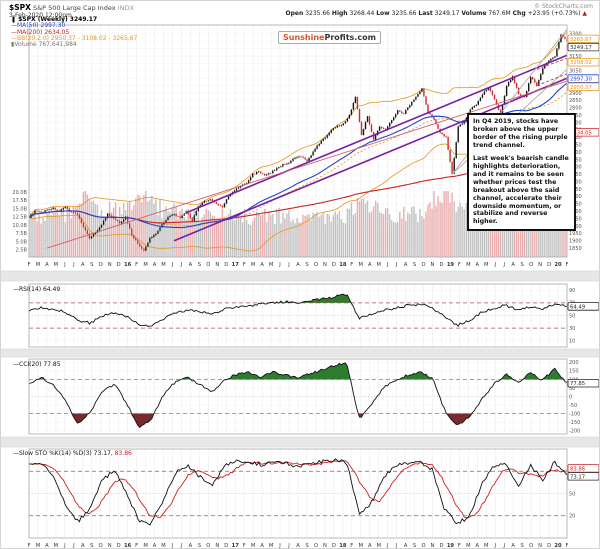 Image resolution: width=600 pixels, height=549 pixels. I want to click on svg-text: 3249.17, so click(581, 48).